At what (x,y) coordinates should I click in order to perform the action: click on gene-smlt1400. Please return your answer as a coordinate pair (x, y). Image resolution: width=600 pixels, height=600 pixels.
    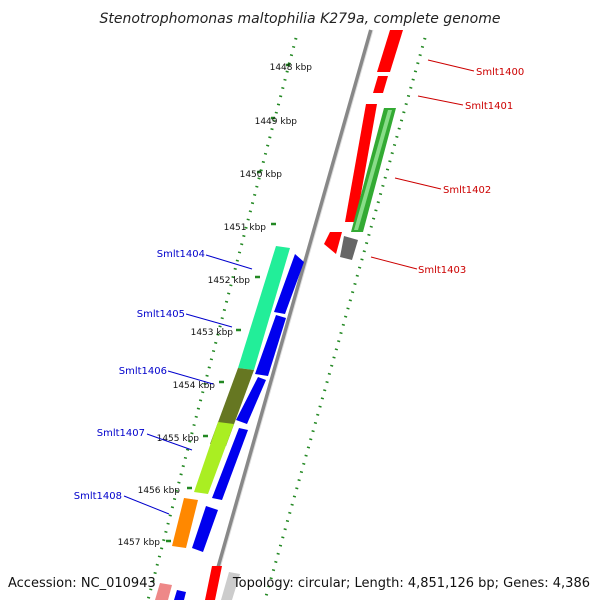
    Looking at the image, I should click on (390, 51).